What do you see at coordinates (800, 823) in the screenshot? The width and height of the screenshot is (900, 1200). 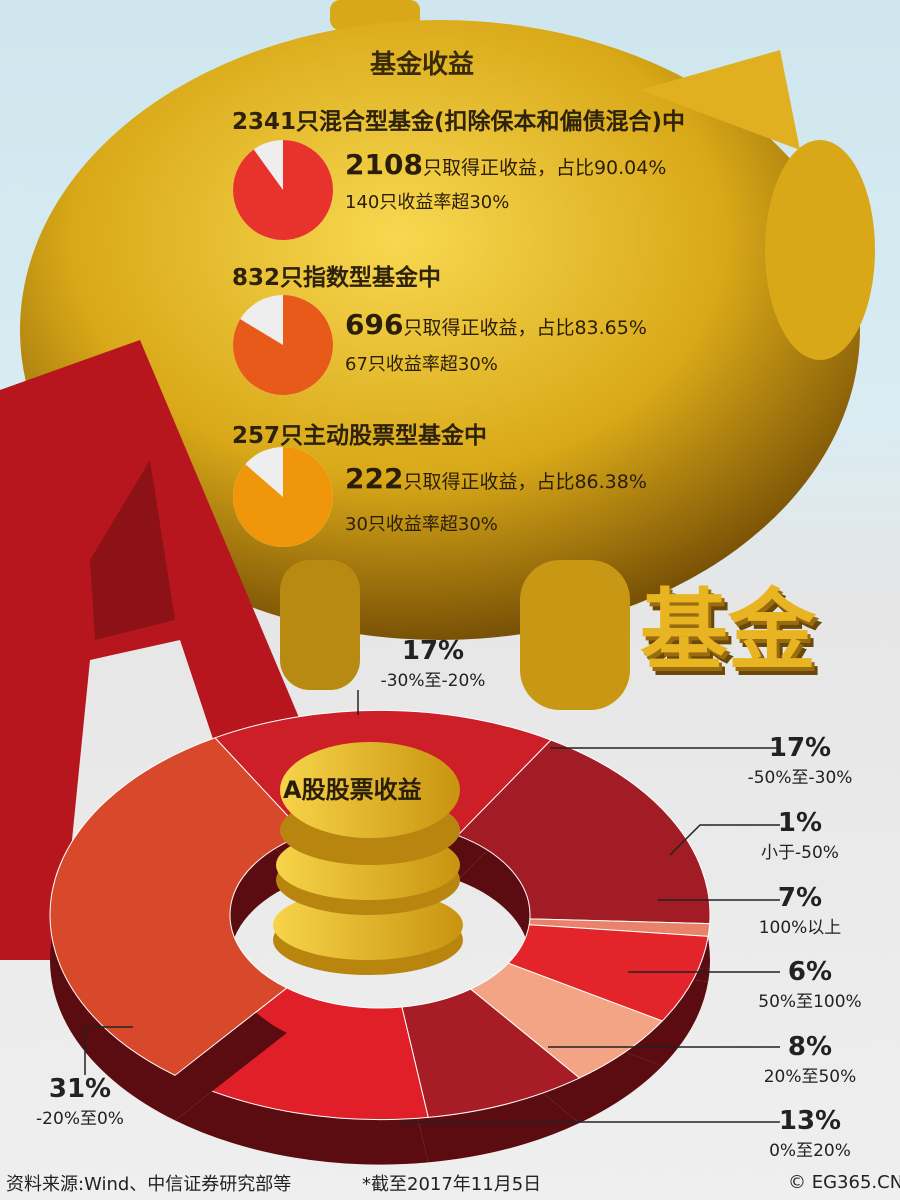 I see `pct-label: 1%` at bounding box center [800, 823].